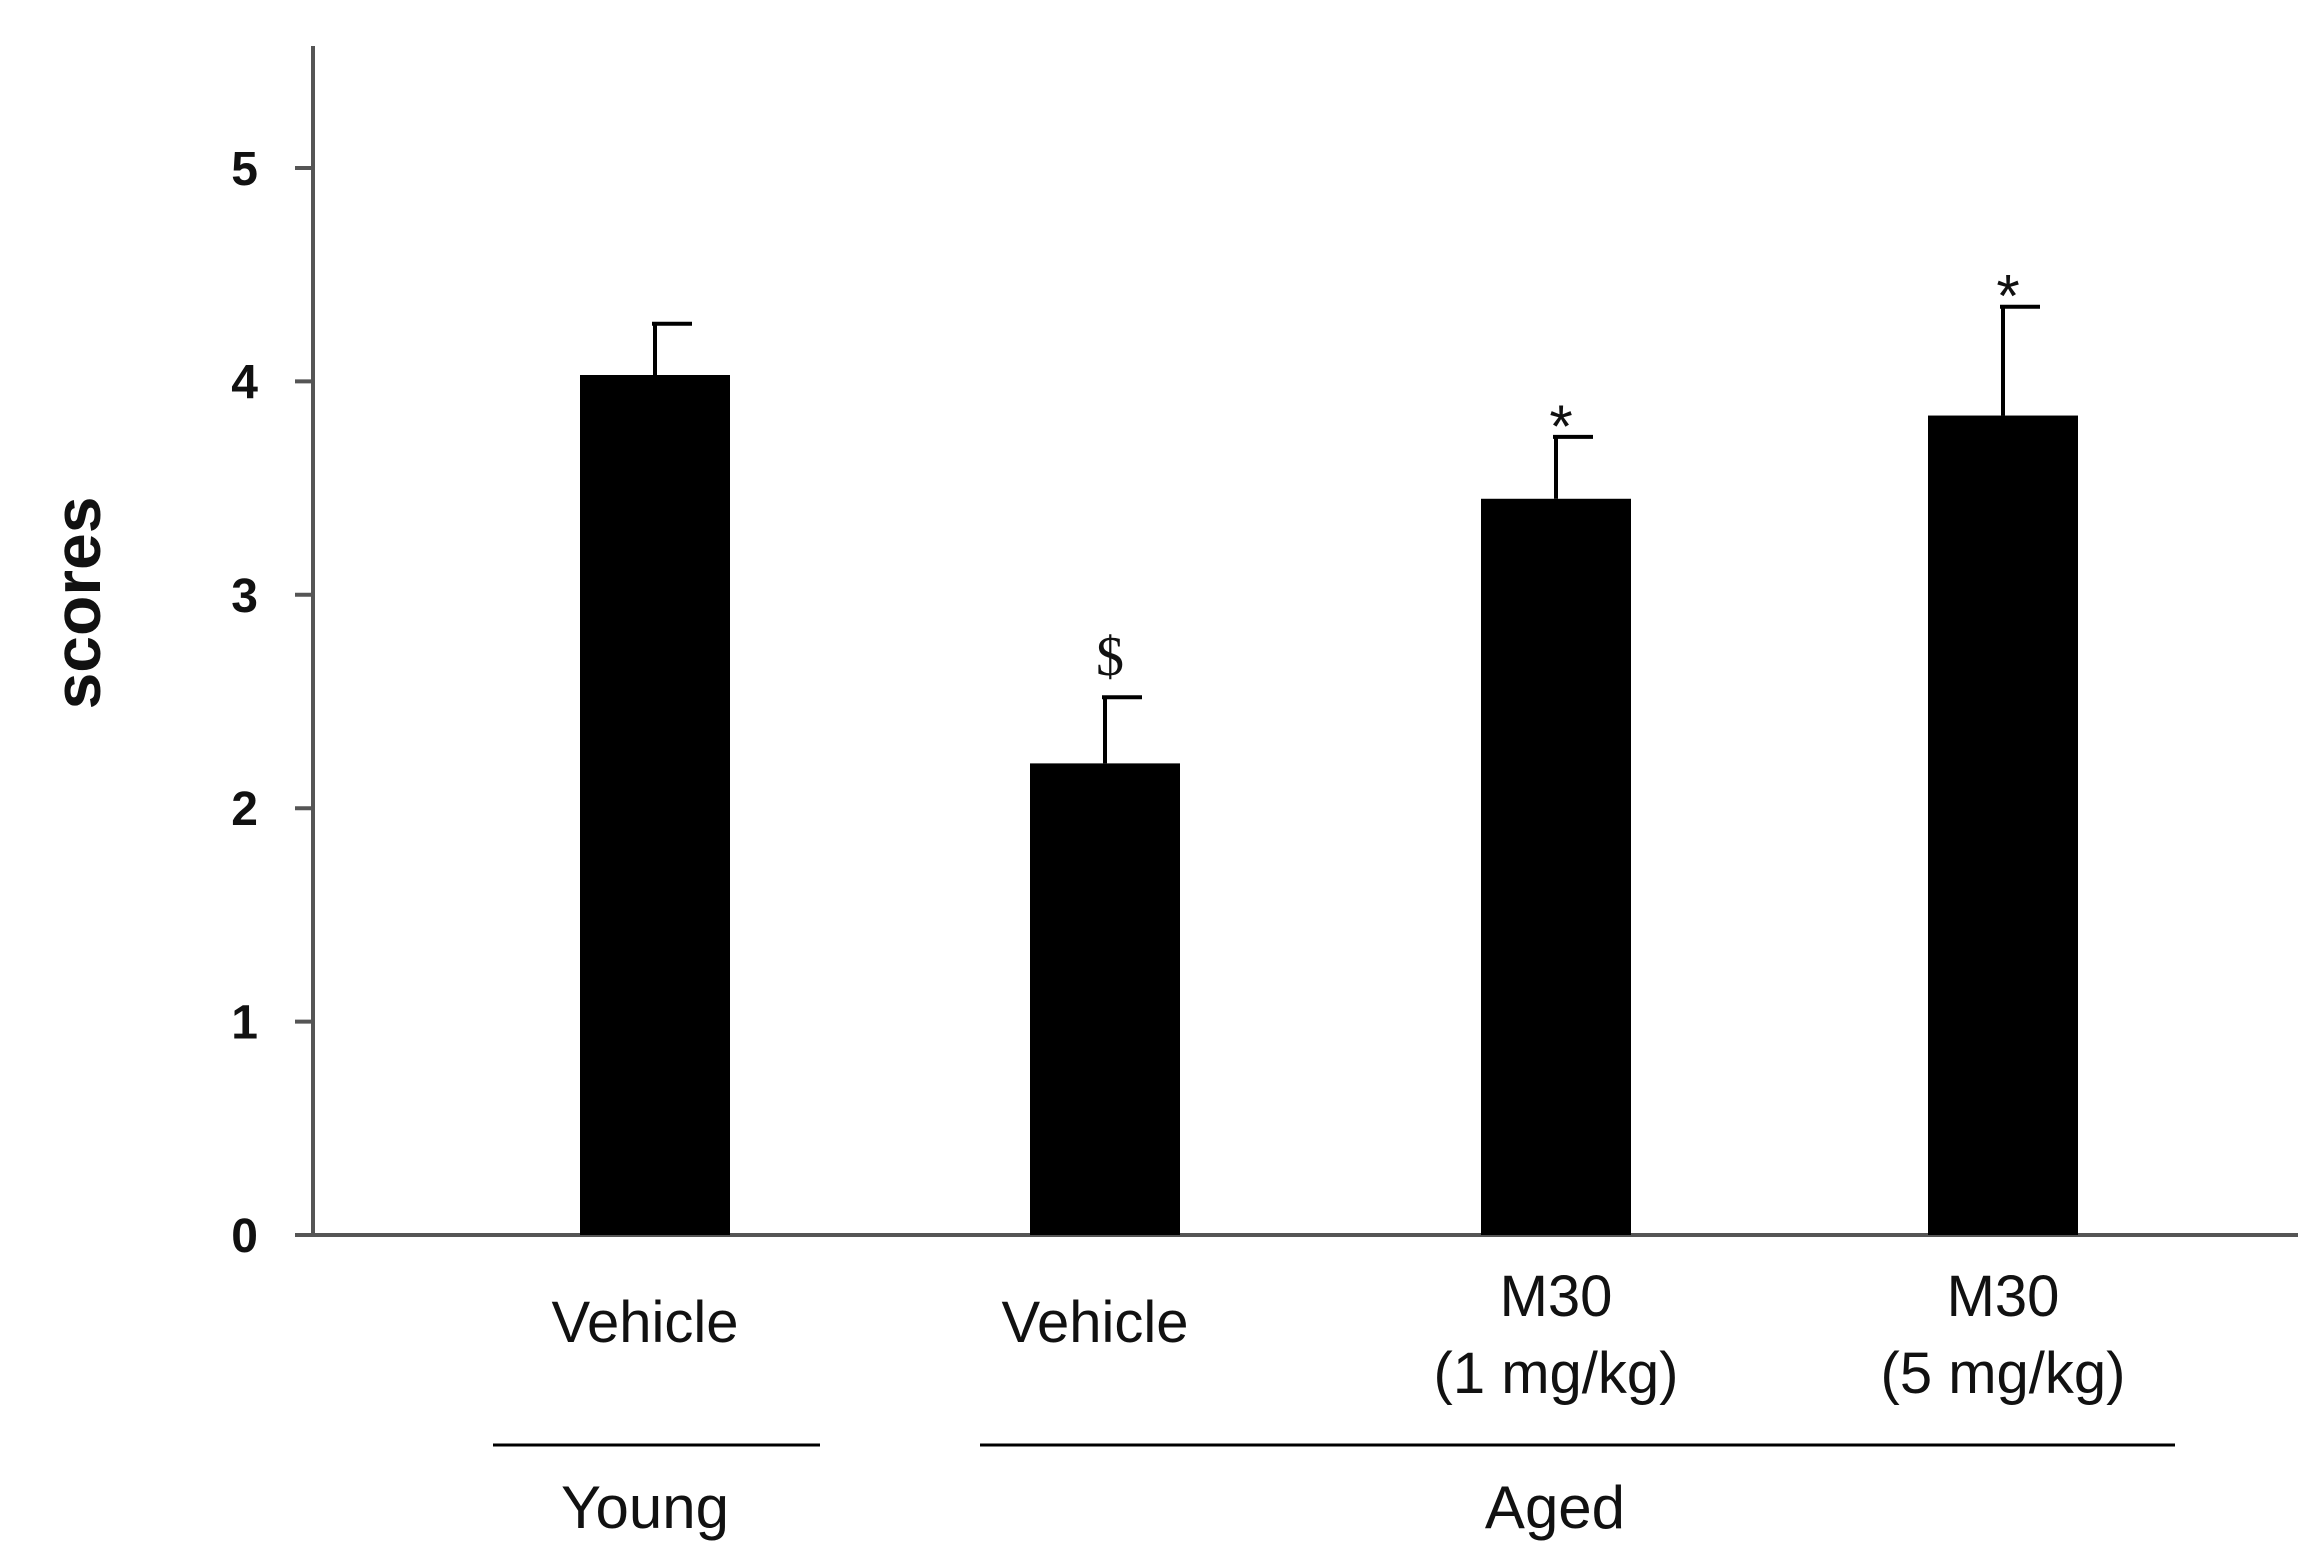 The image size is (2311, 1546). I want to click on y-axis-label: scores, so click(77, 603).